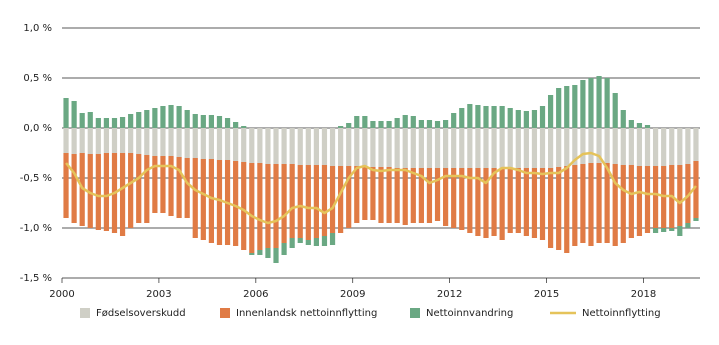 The image size is (719, 345). What do you see at coordinates (469, 313) in the screenshot?
I see `legend-label: Nettoinnvandring` at bounding box center [469, 313].